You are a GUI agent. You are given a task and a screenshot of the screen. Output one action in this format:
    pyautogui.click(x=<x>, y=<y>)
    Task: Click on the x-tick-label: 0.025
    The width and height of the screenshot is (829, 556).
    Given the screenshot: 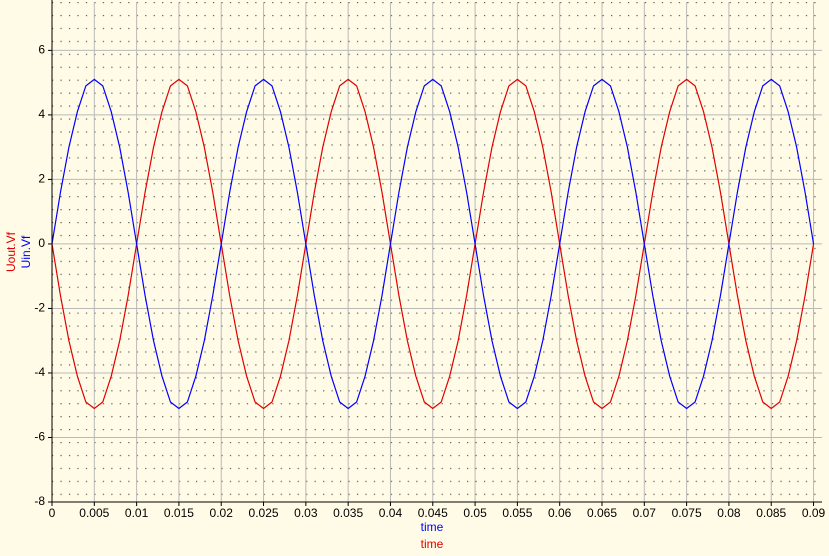 What is the action you would take?
    pyautogui.click(x=264, y=513)
    